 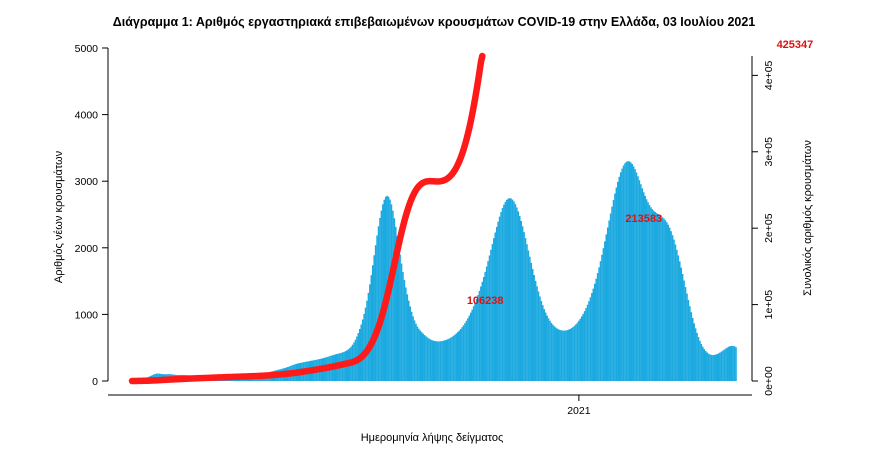 What do you see at coordinates (808, 218) in the screenshot?
I see `y-axis-right-label: Συνολικός αριθμός κρουσμάτων` at bounding box center [808, 218].